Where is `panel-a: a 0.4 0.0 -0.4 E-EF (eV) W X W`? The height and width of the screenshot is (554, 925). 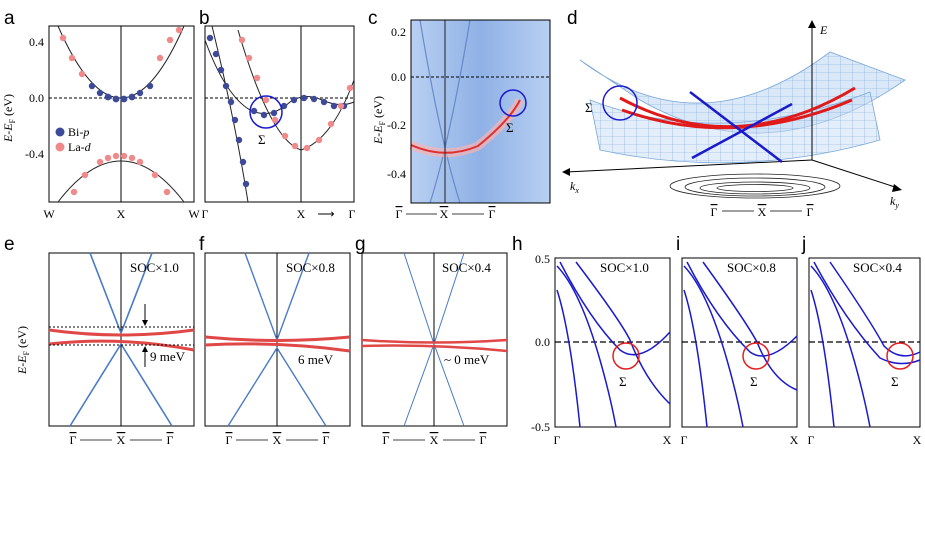
panel-a: a 0.4 0.0 -0.4 E-EF (eV) W X W is located at coordinates (100, 114).